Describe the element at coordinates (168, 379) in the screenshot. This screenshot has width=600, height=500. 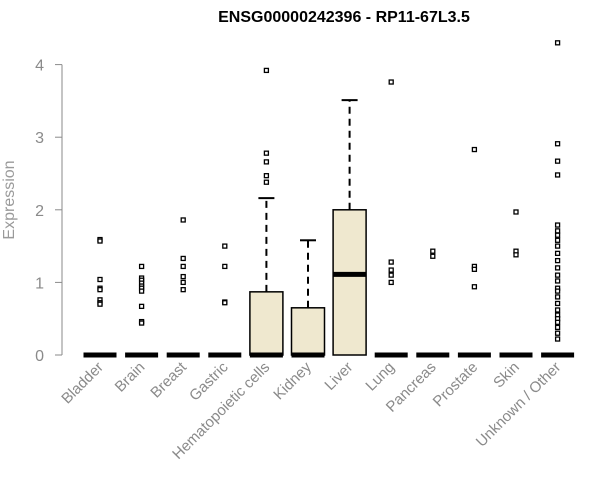
I see `x-tick-label: Breast` at that location.